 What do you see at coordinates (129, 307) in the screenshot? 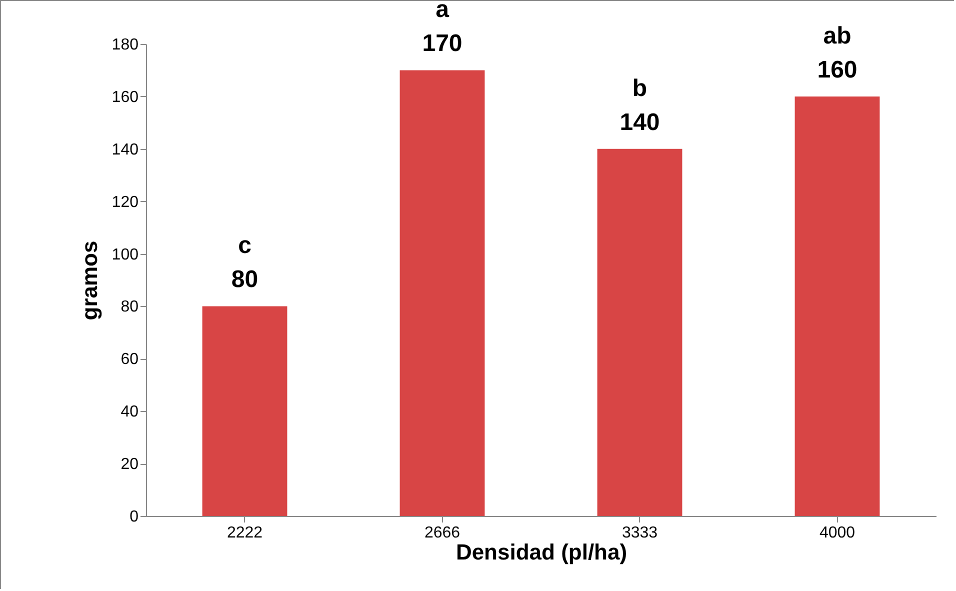
I see `y-tick-label: 80` at bounding box center [129, 307].